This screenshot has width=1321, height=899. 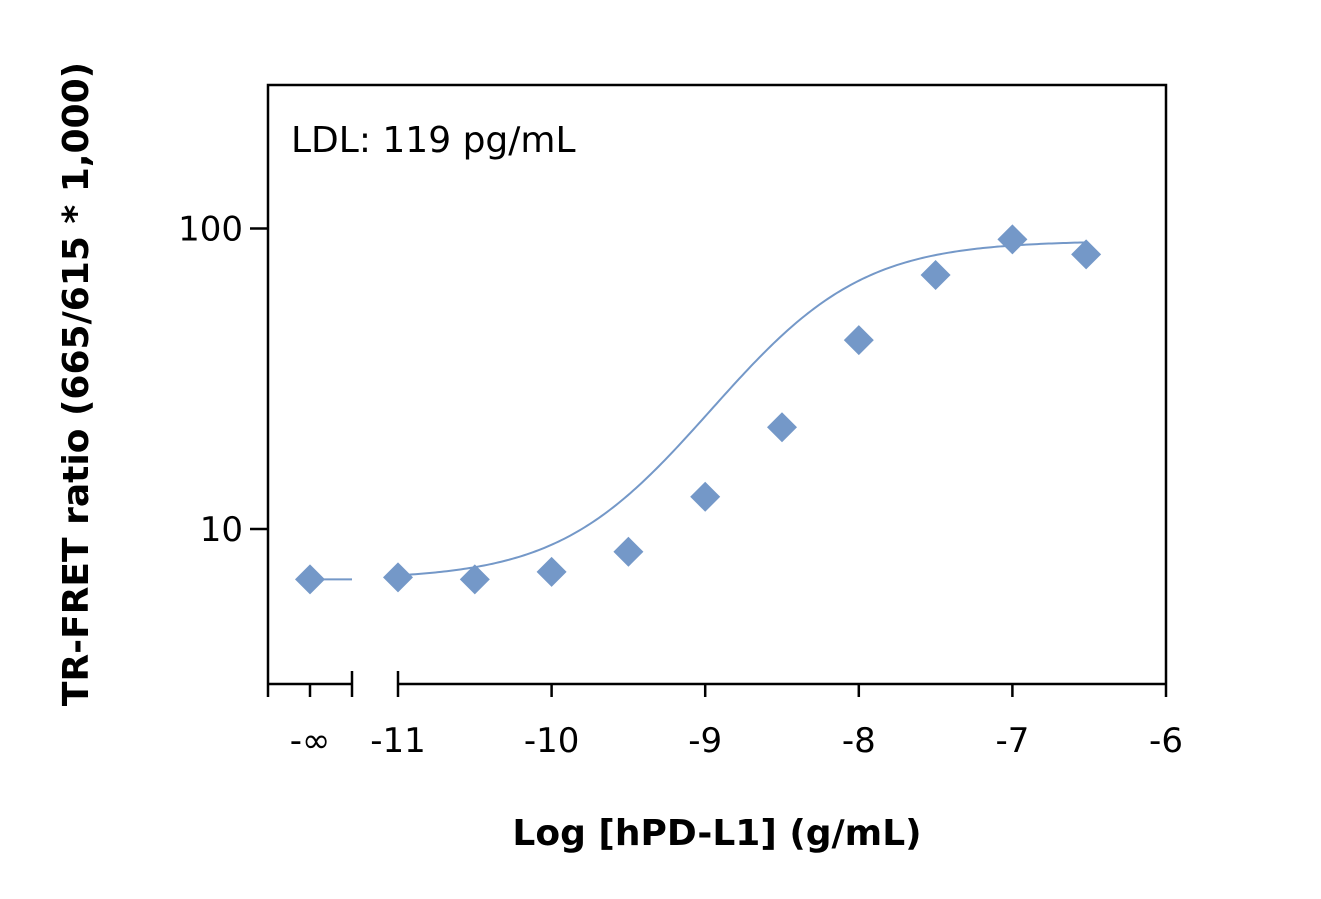 What do you see at coordinates (716, 833) in the screenshot?
I see `x-axis-title: Log [hPD-L1] (g/mL)` at bounding box center [716, 833].